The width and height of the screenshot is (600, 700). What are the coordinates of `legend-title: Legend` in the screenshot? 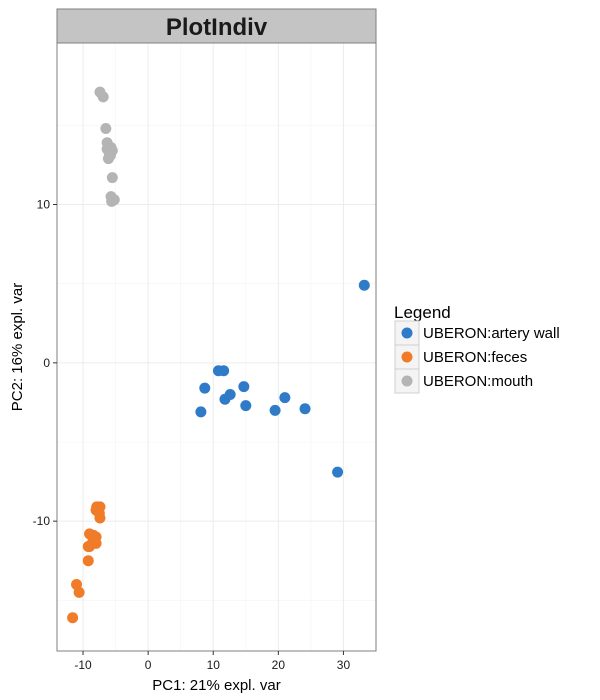 It's located at (422, 312).